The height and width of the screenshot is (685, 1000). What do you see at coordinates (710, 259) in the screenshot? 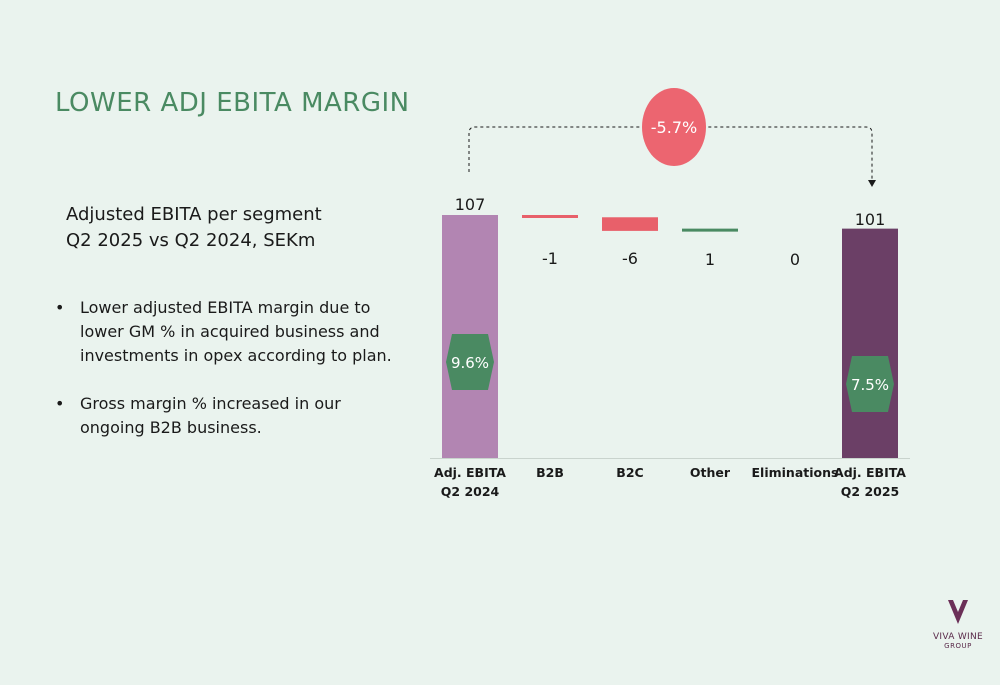
I see `value-label: 1` at bounding box center [710, 259].